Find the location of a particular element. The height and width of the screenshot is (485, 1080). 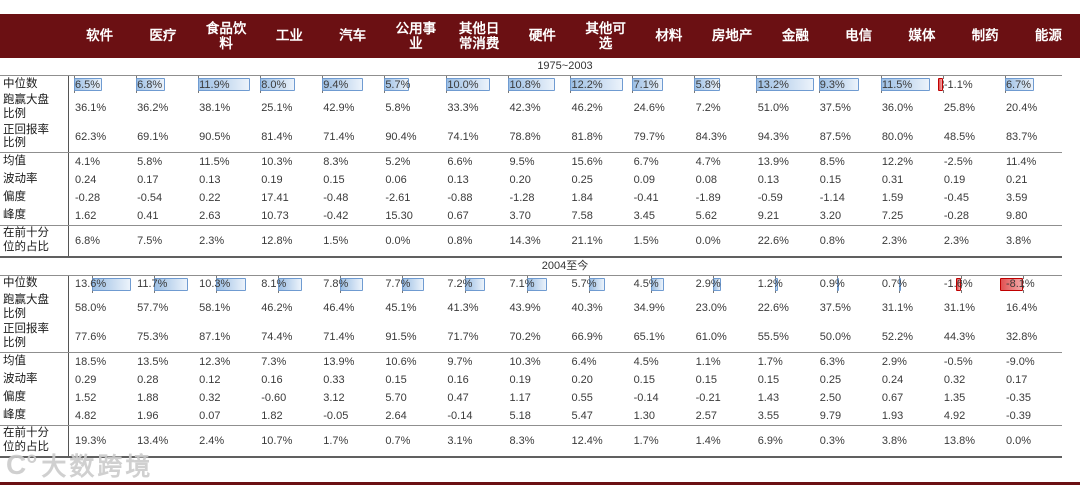

row-label-volatility: 波动率 is located at coordinates (34, 180).